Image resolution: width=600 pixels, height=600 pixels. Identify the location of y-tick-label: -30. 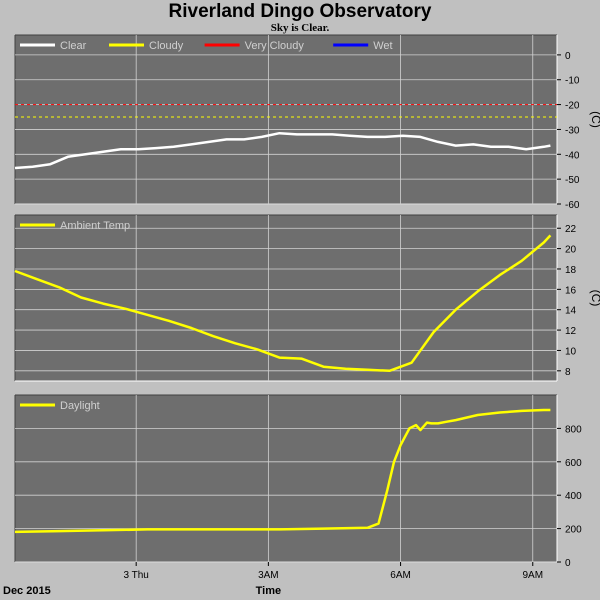
(572, 130).